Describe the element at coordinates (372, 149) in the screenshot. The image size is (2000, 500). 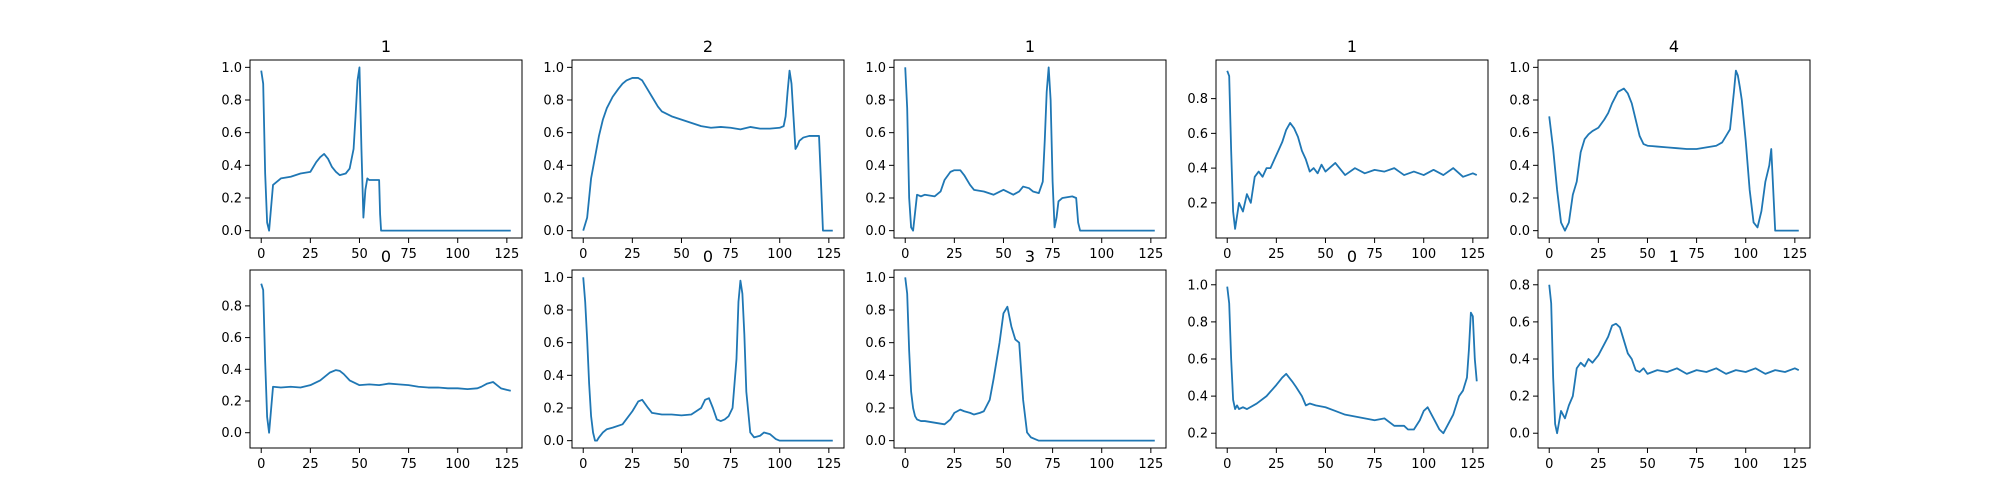
I see `subplot-1: 1 0 25 50 75 100 125 0.0 0.2 0.4 0.6 0.8 1.0` at that location.